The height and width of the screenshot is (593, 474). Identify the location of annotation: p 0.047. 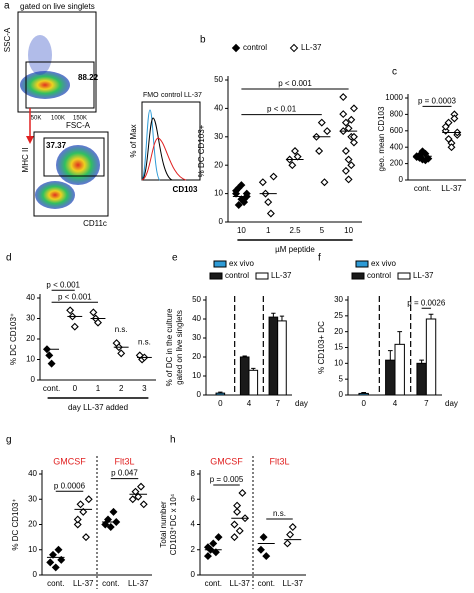
(124, 473).